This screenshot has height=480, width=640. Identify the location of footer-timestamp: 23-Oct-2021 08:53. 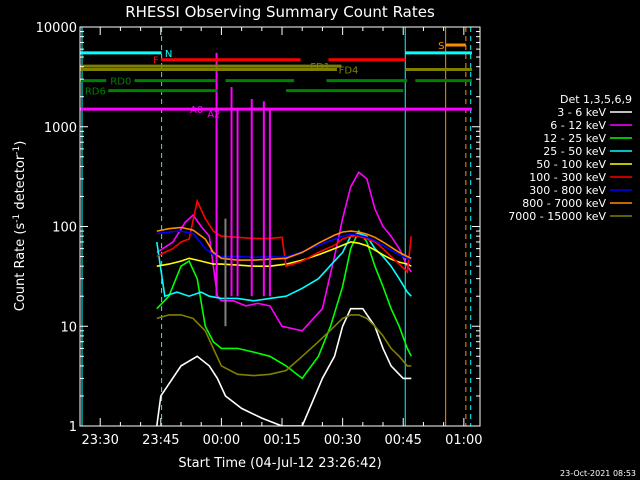
(598, 473).